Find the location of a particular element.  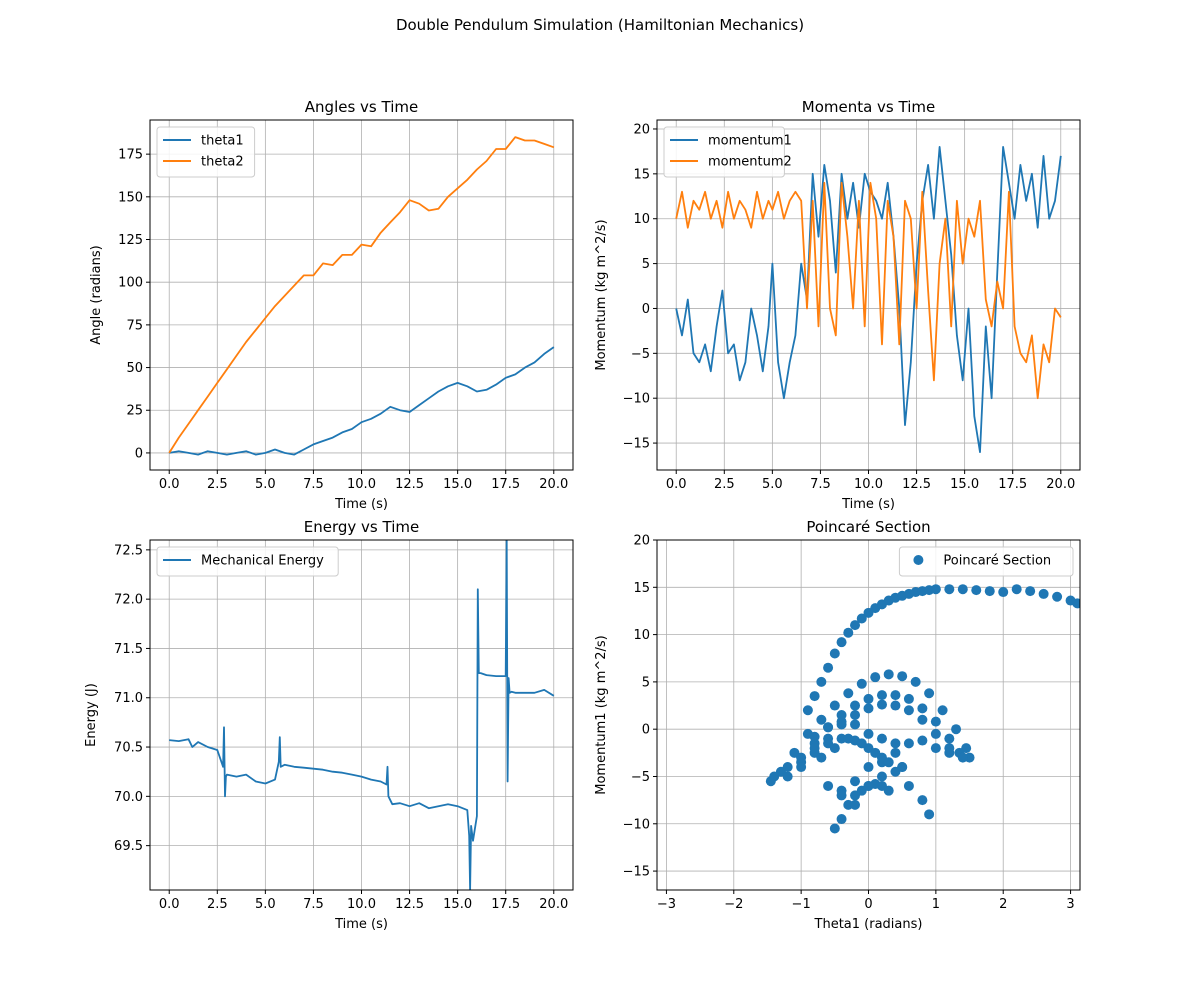

y-tick-label: 71.5 is located at coordinates (128, 649).